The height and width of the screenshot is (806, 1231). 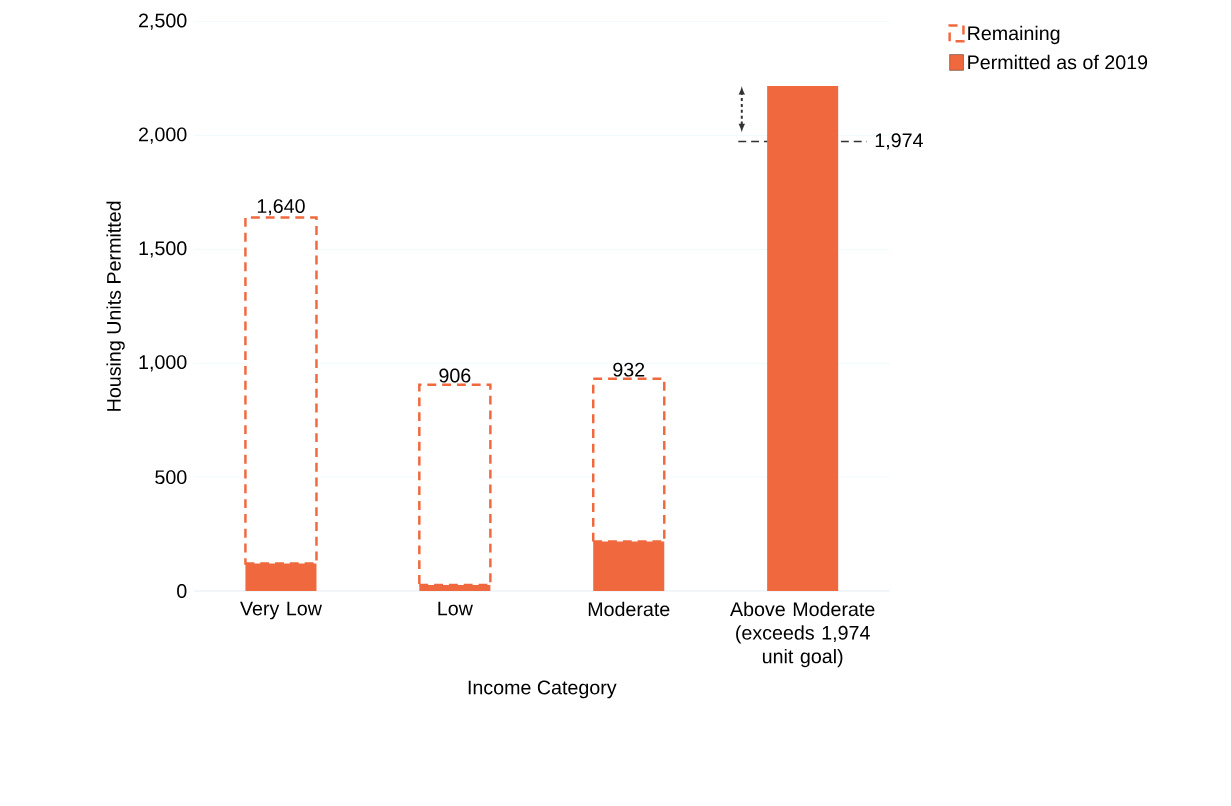 I want to click on x-tick-label: Moderate, so click(x=629, y=609).